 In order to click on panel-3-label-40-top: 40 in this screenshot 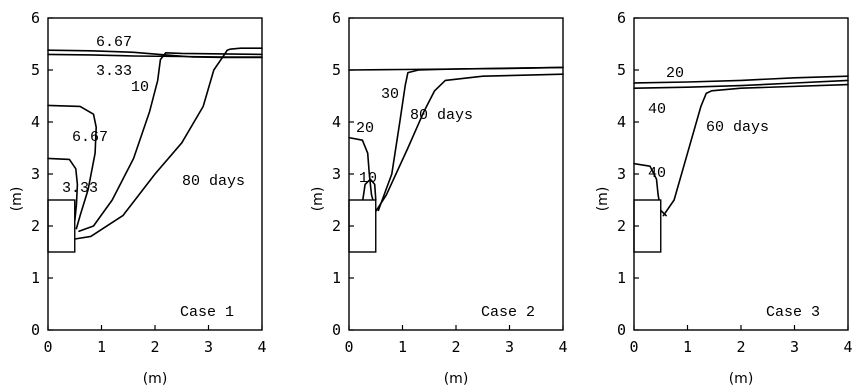, I will do `click(657, 109)`.